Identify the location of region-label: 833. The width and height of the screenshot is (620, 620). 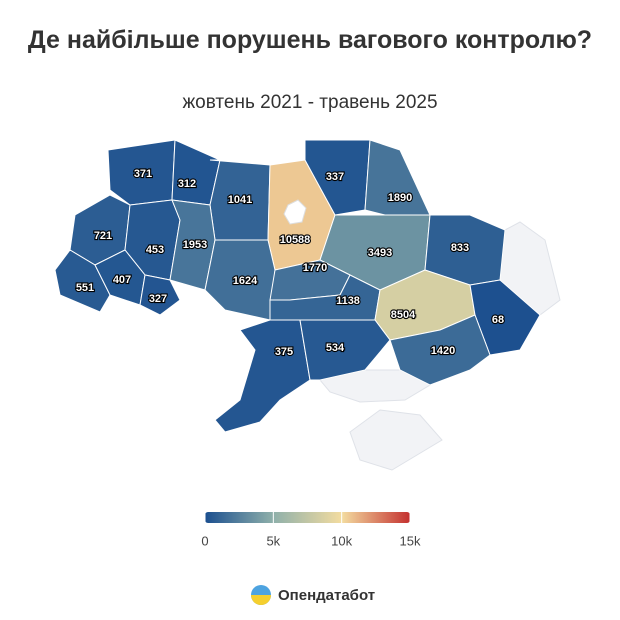
(460, 248).